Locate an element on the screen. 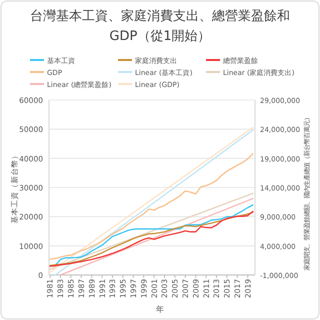 The width and height of the screenshot is (320, 320). x-axis-title: 年 is located at coordinates (160, 309).